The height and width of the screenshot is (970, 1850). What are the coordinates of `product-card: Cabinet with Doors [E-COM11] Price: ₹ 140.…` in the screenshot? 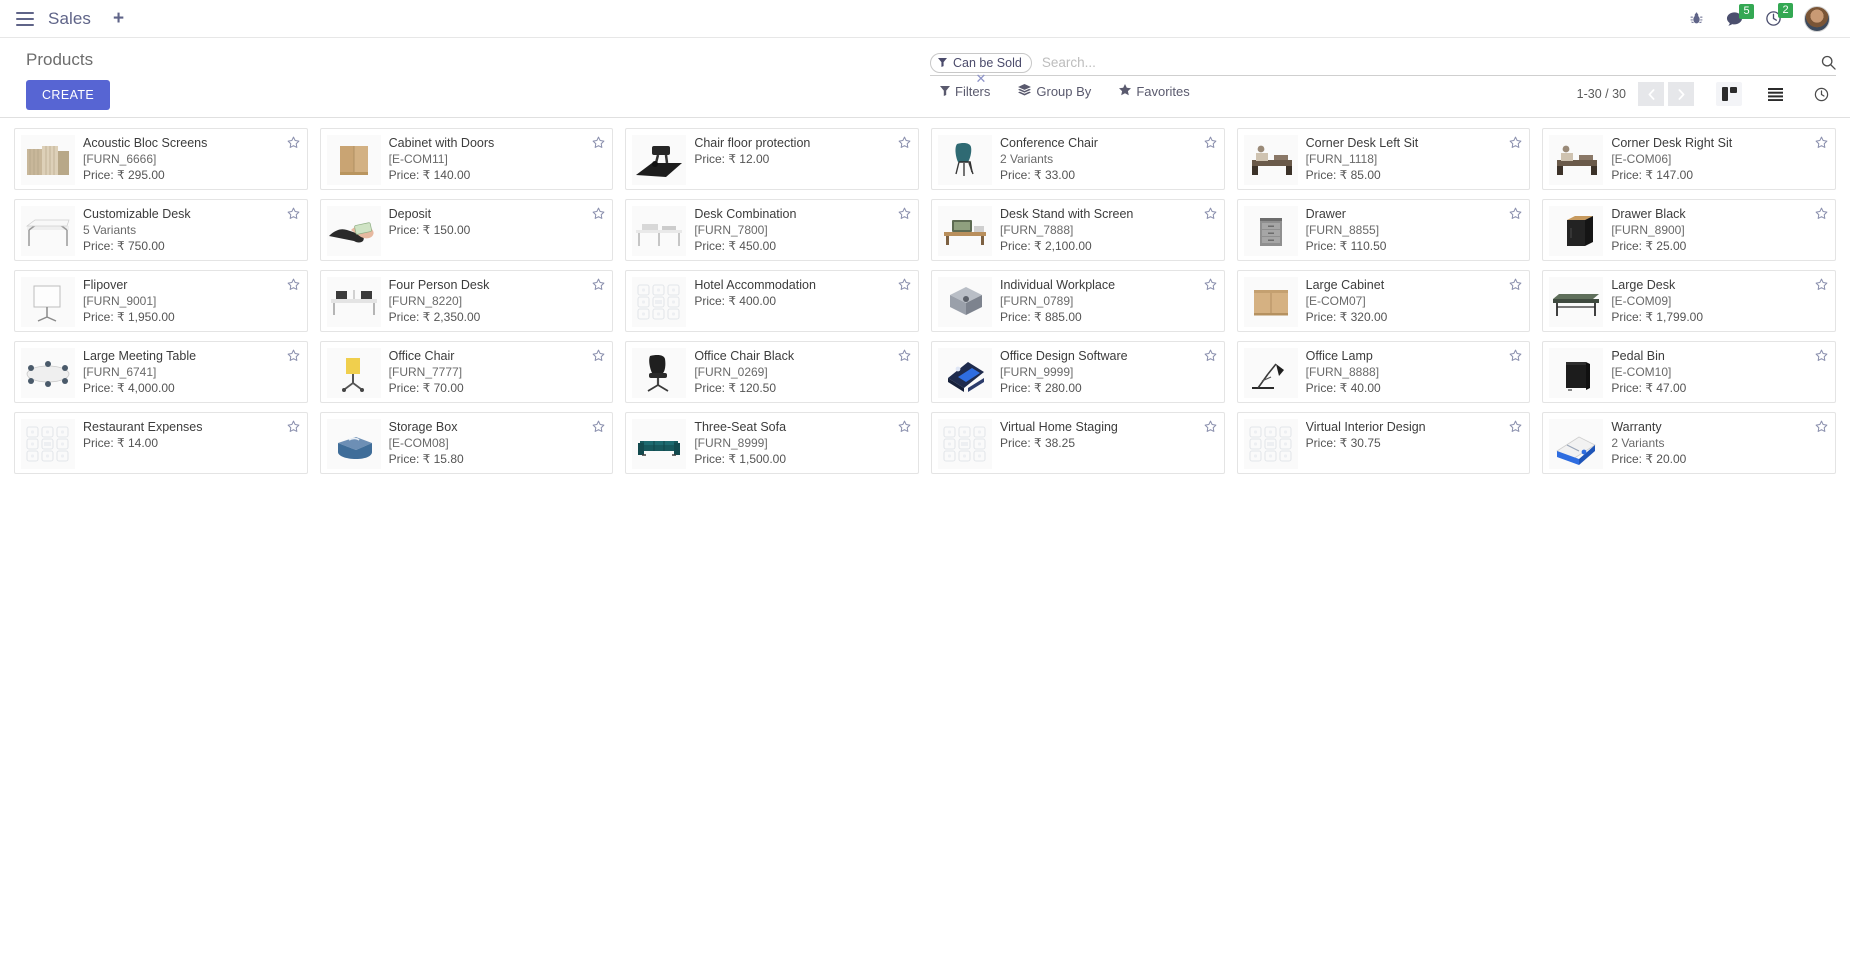 It's located at (466, 159).